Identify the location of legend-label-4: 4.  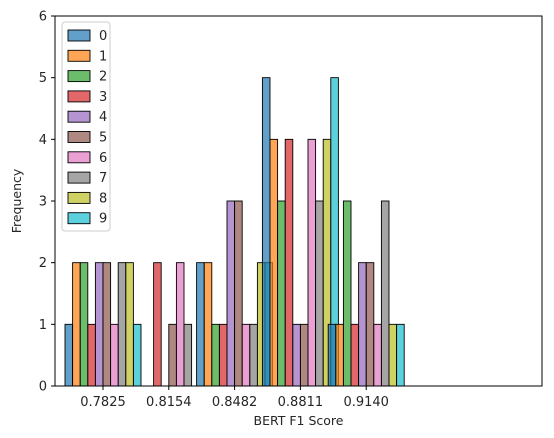
(103, 117).